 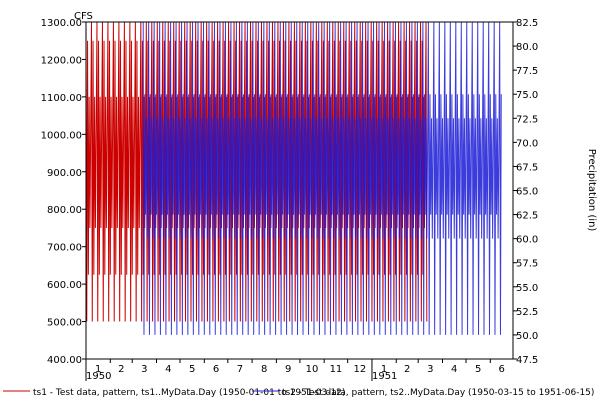 What do you see at coordinates (98, 376) in the screenshot?
I see `x-axis-year-label: 1950` at bounding box center [98, 376].